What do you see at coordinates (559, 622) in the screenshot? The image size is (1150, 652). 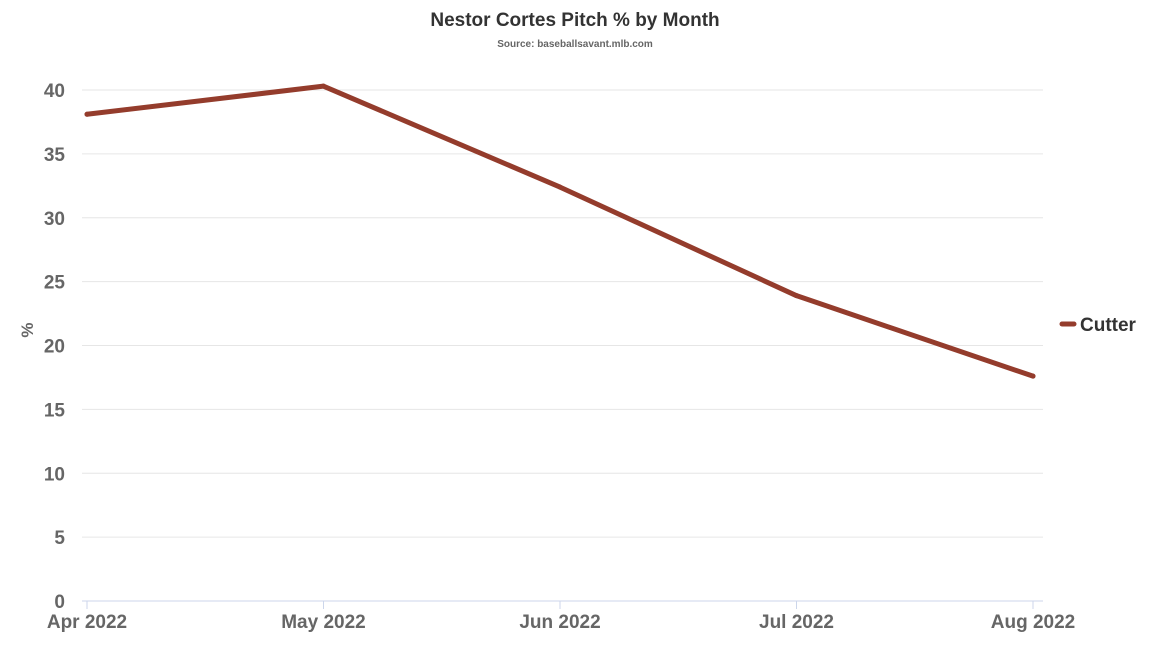 I see `x-tick-label: Jun 2022` at bounding box center [559, 622].